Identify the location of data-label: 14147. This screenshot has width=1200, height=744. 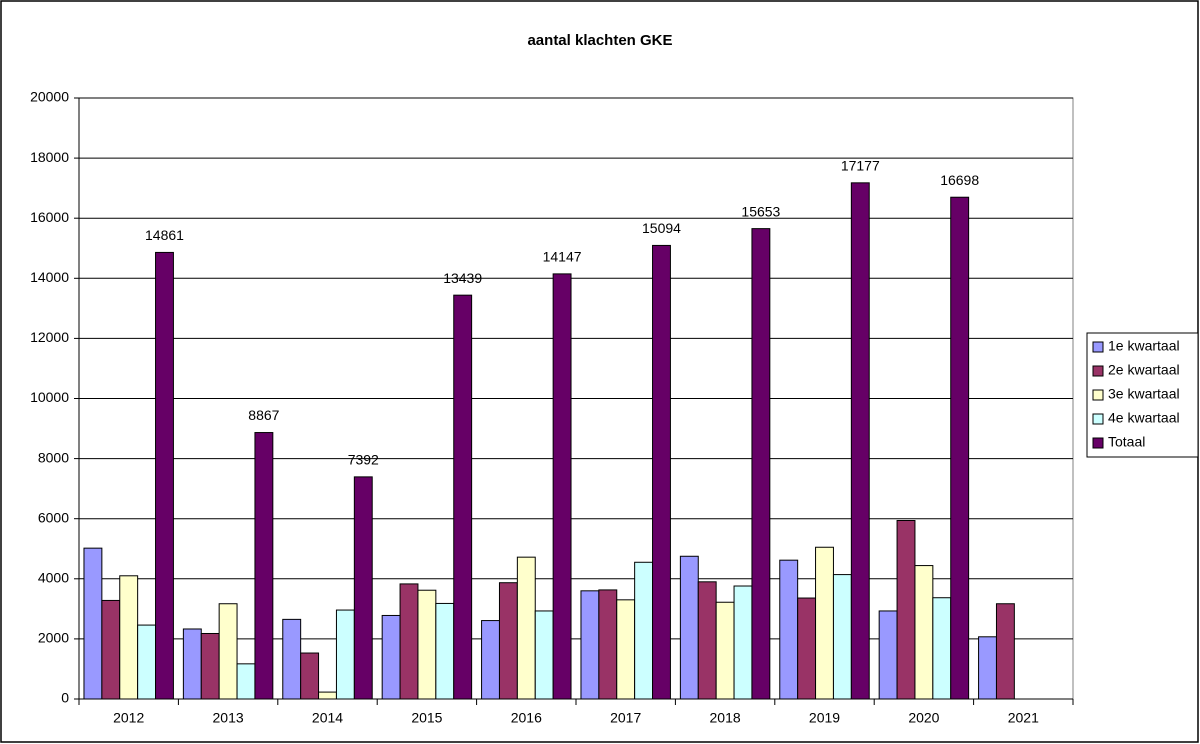
(562, 257).